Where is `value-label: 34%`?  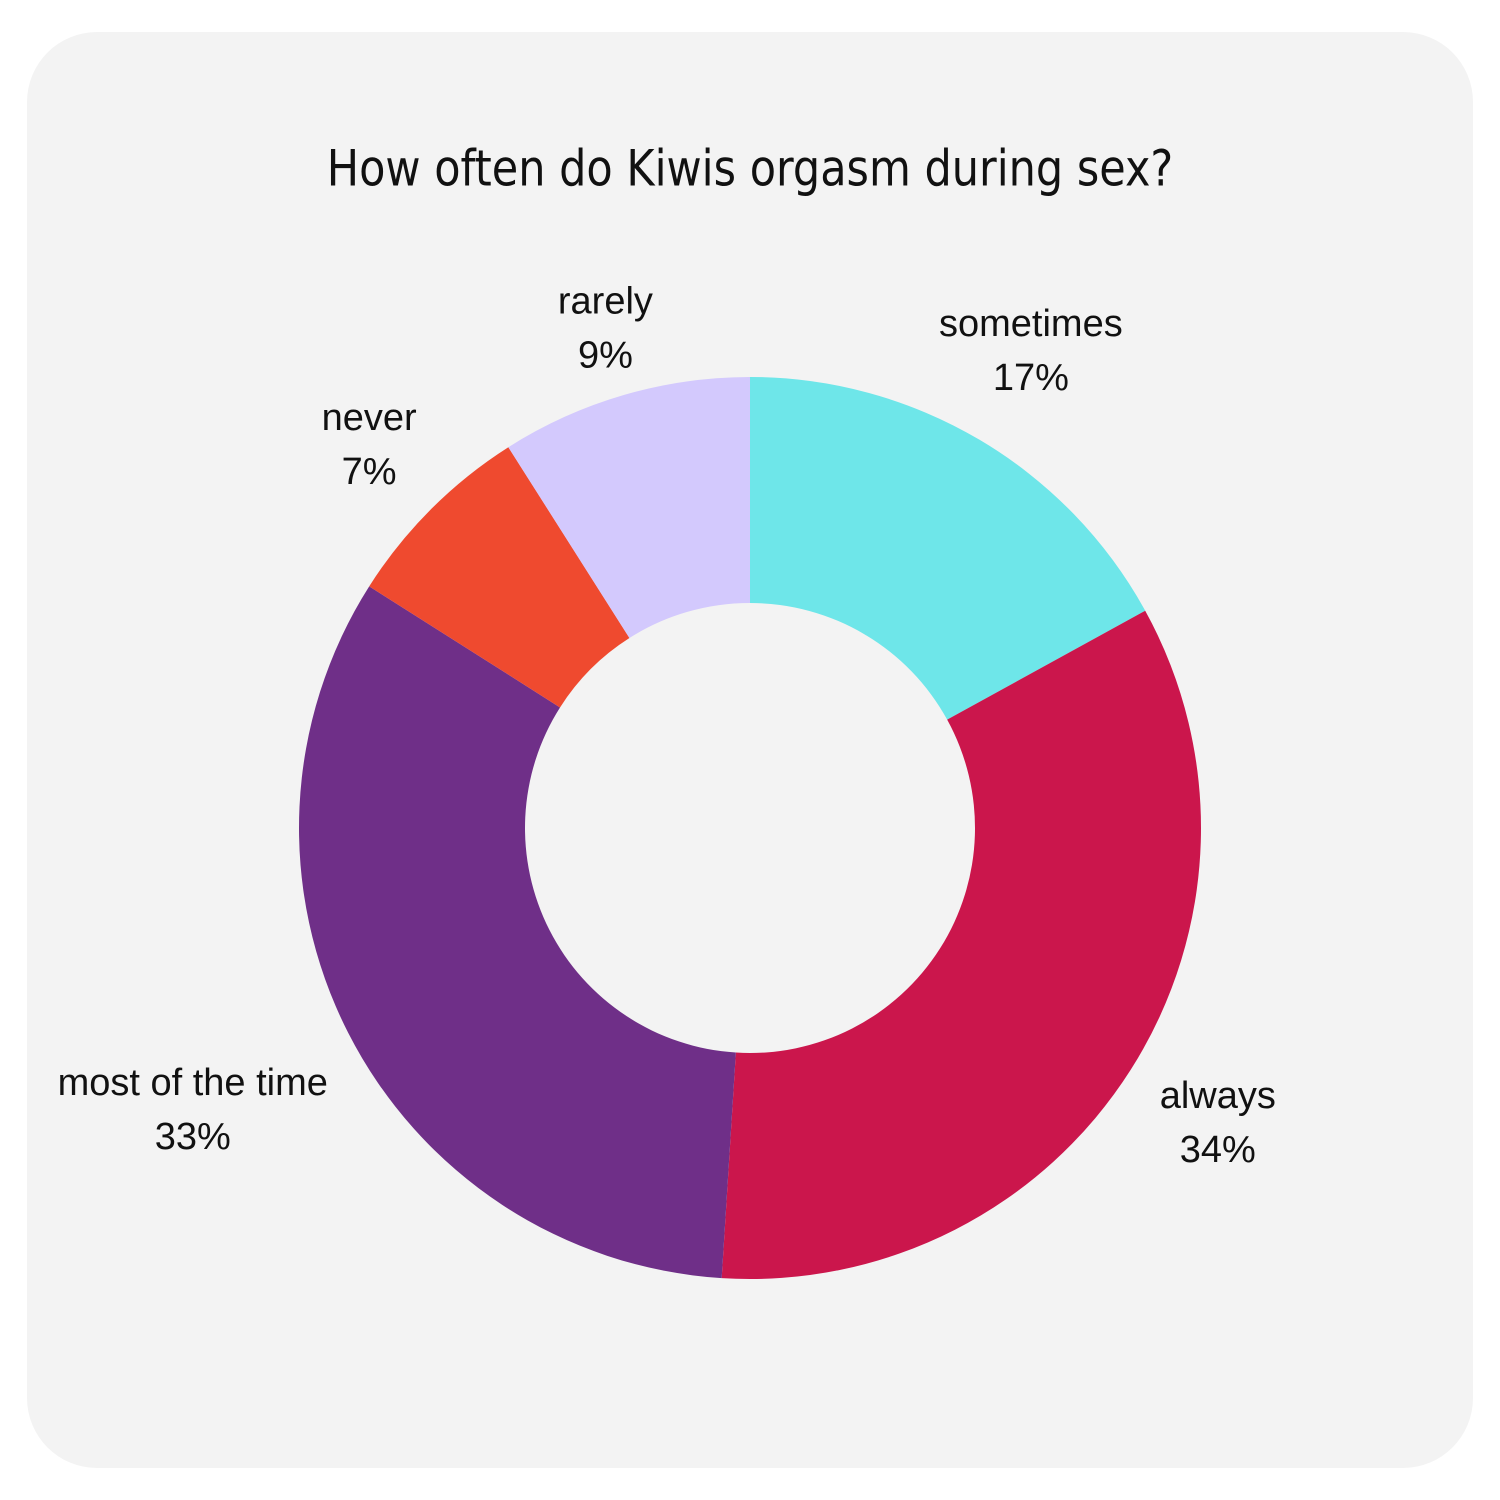
value-label: 34% is located at coordinates (1218, 1150).